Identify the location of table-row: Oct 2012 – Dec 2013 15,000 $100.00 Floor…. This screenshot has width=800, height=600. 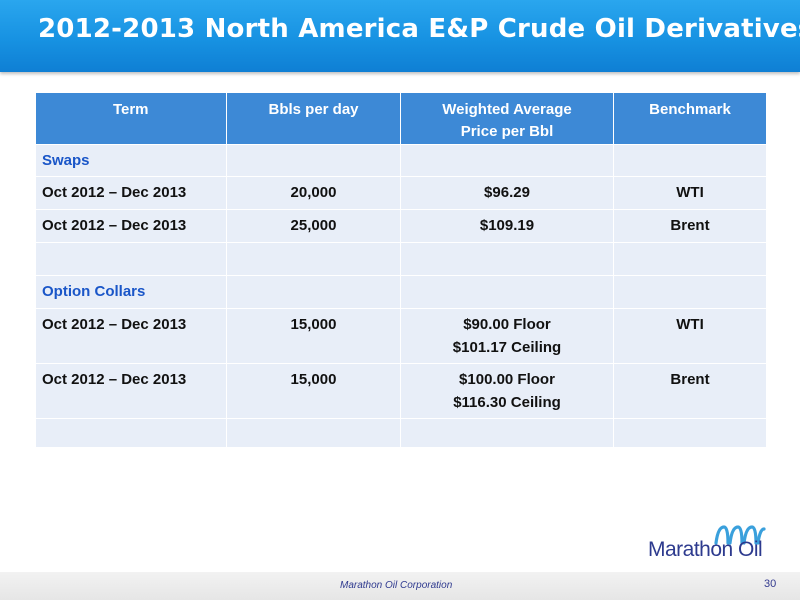
(401, 390).